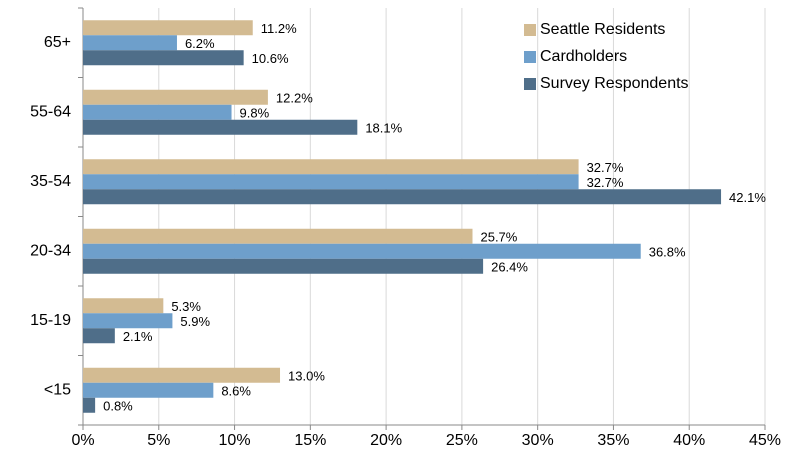 This screenshot has width=786, height=458. I want to click on value-label: 13.0%, so click(306, 376).